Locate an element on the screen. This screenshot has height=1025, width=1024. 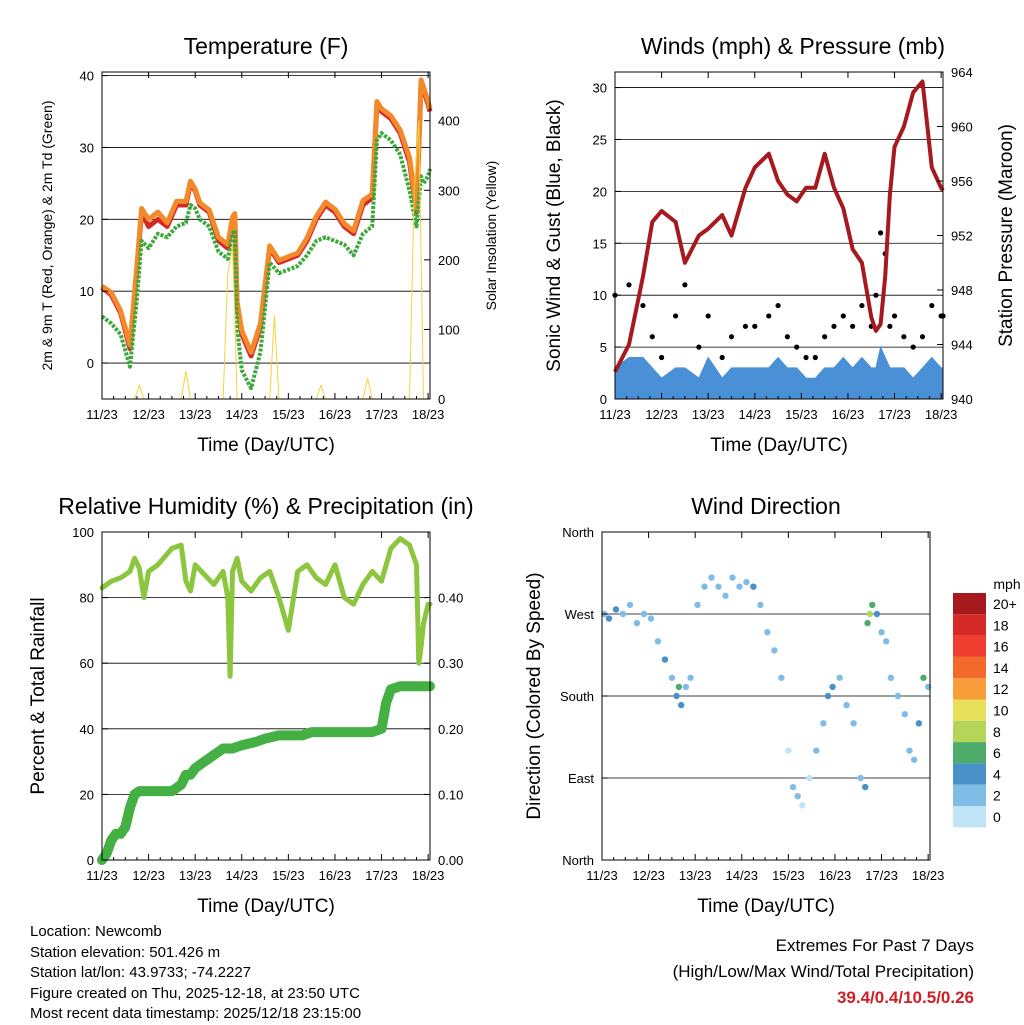
series-2m-td is located at coordinates (266, 261).